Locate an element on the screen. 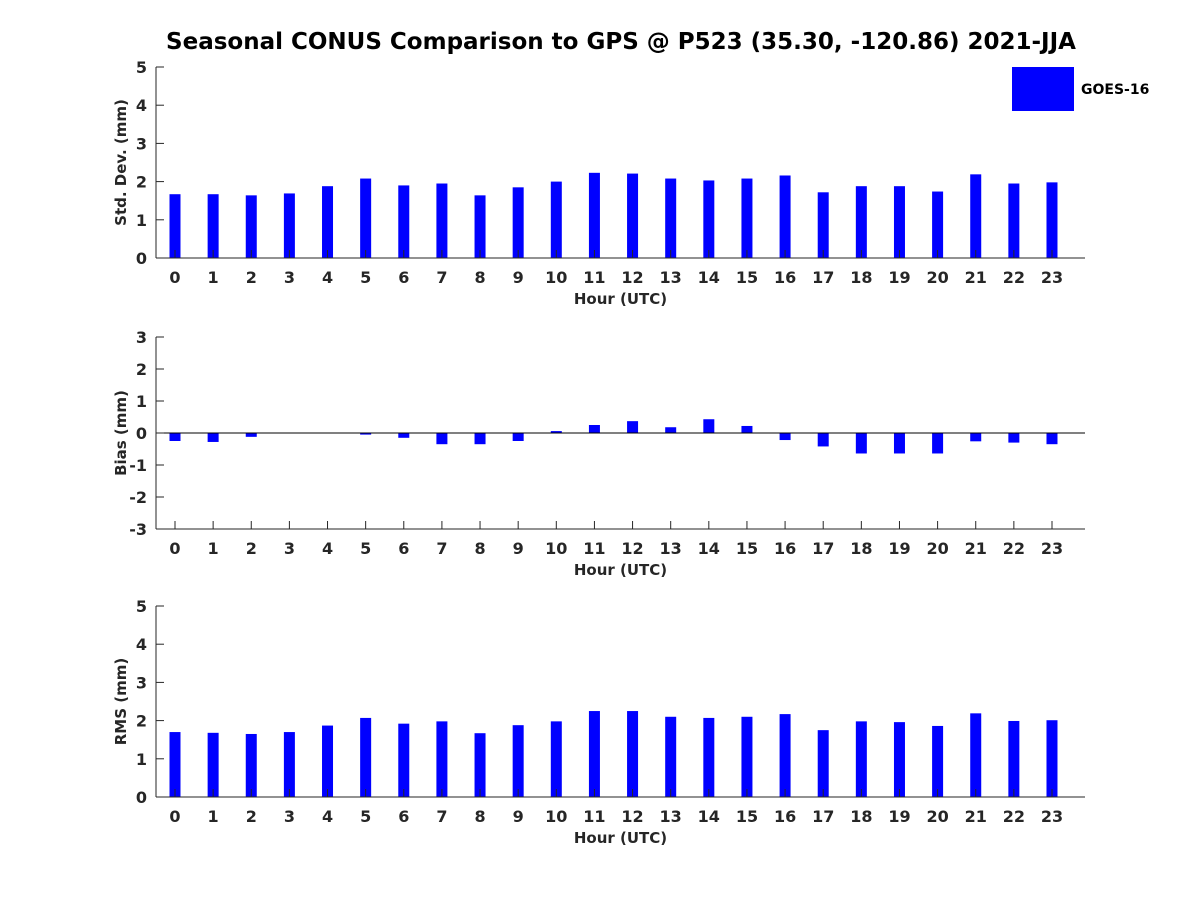 This screenshot has width=1200, height=900. std-dev-x-tick-label: 9 is located at coordinates (518, 277).